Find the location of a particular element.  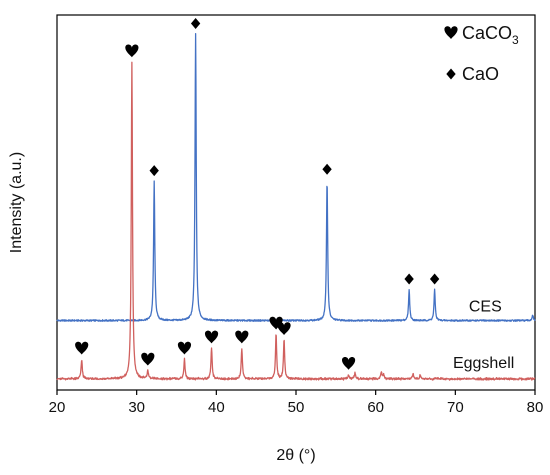

x-tick-label: 60 is located at coordinates (375, 407).